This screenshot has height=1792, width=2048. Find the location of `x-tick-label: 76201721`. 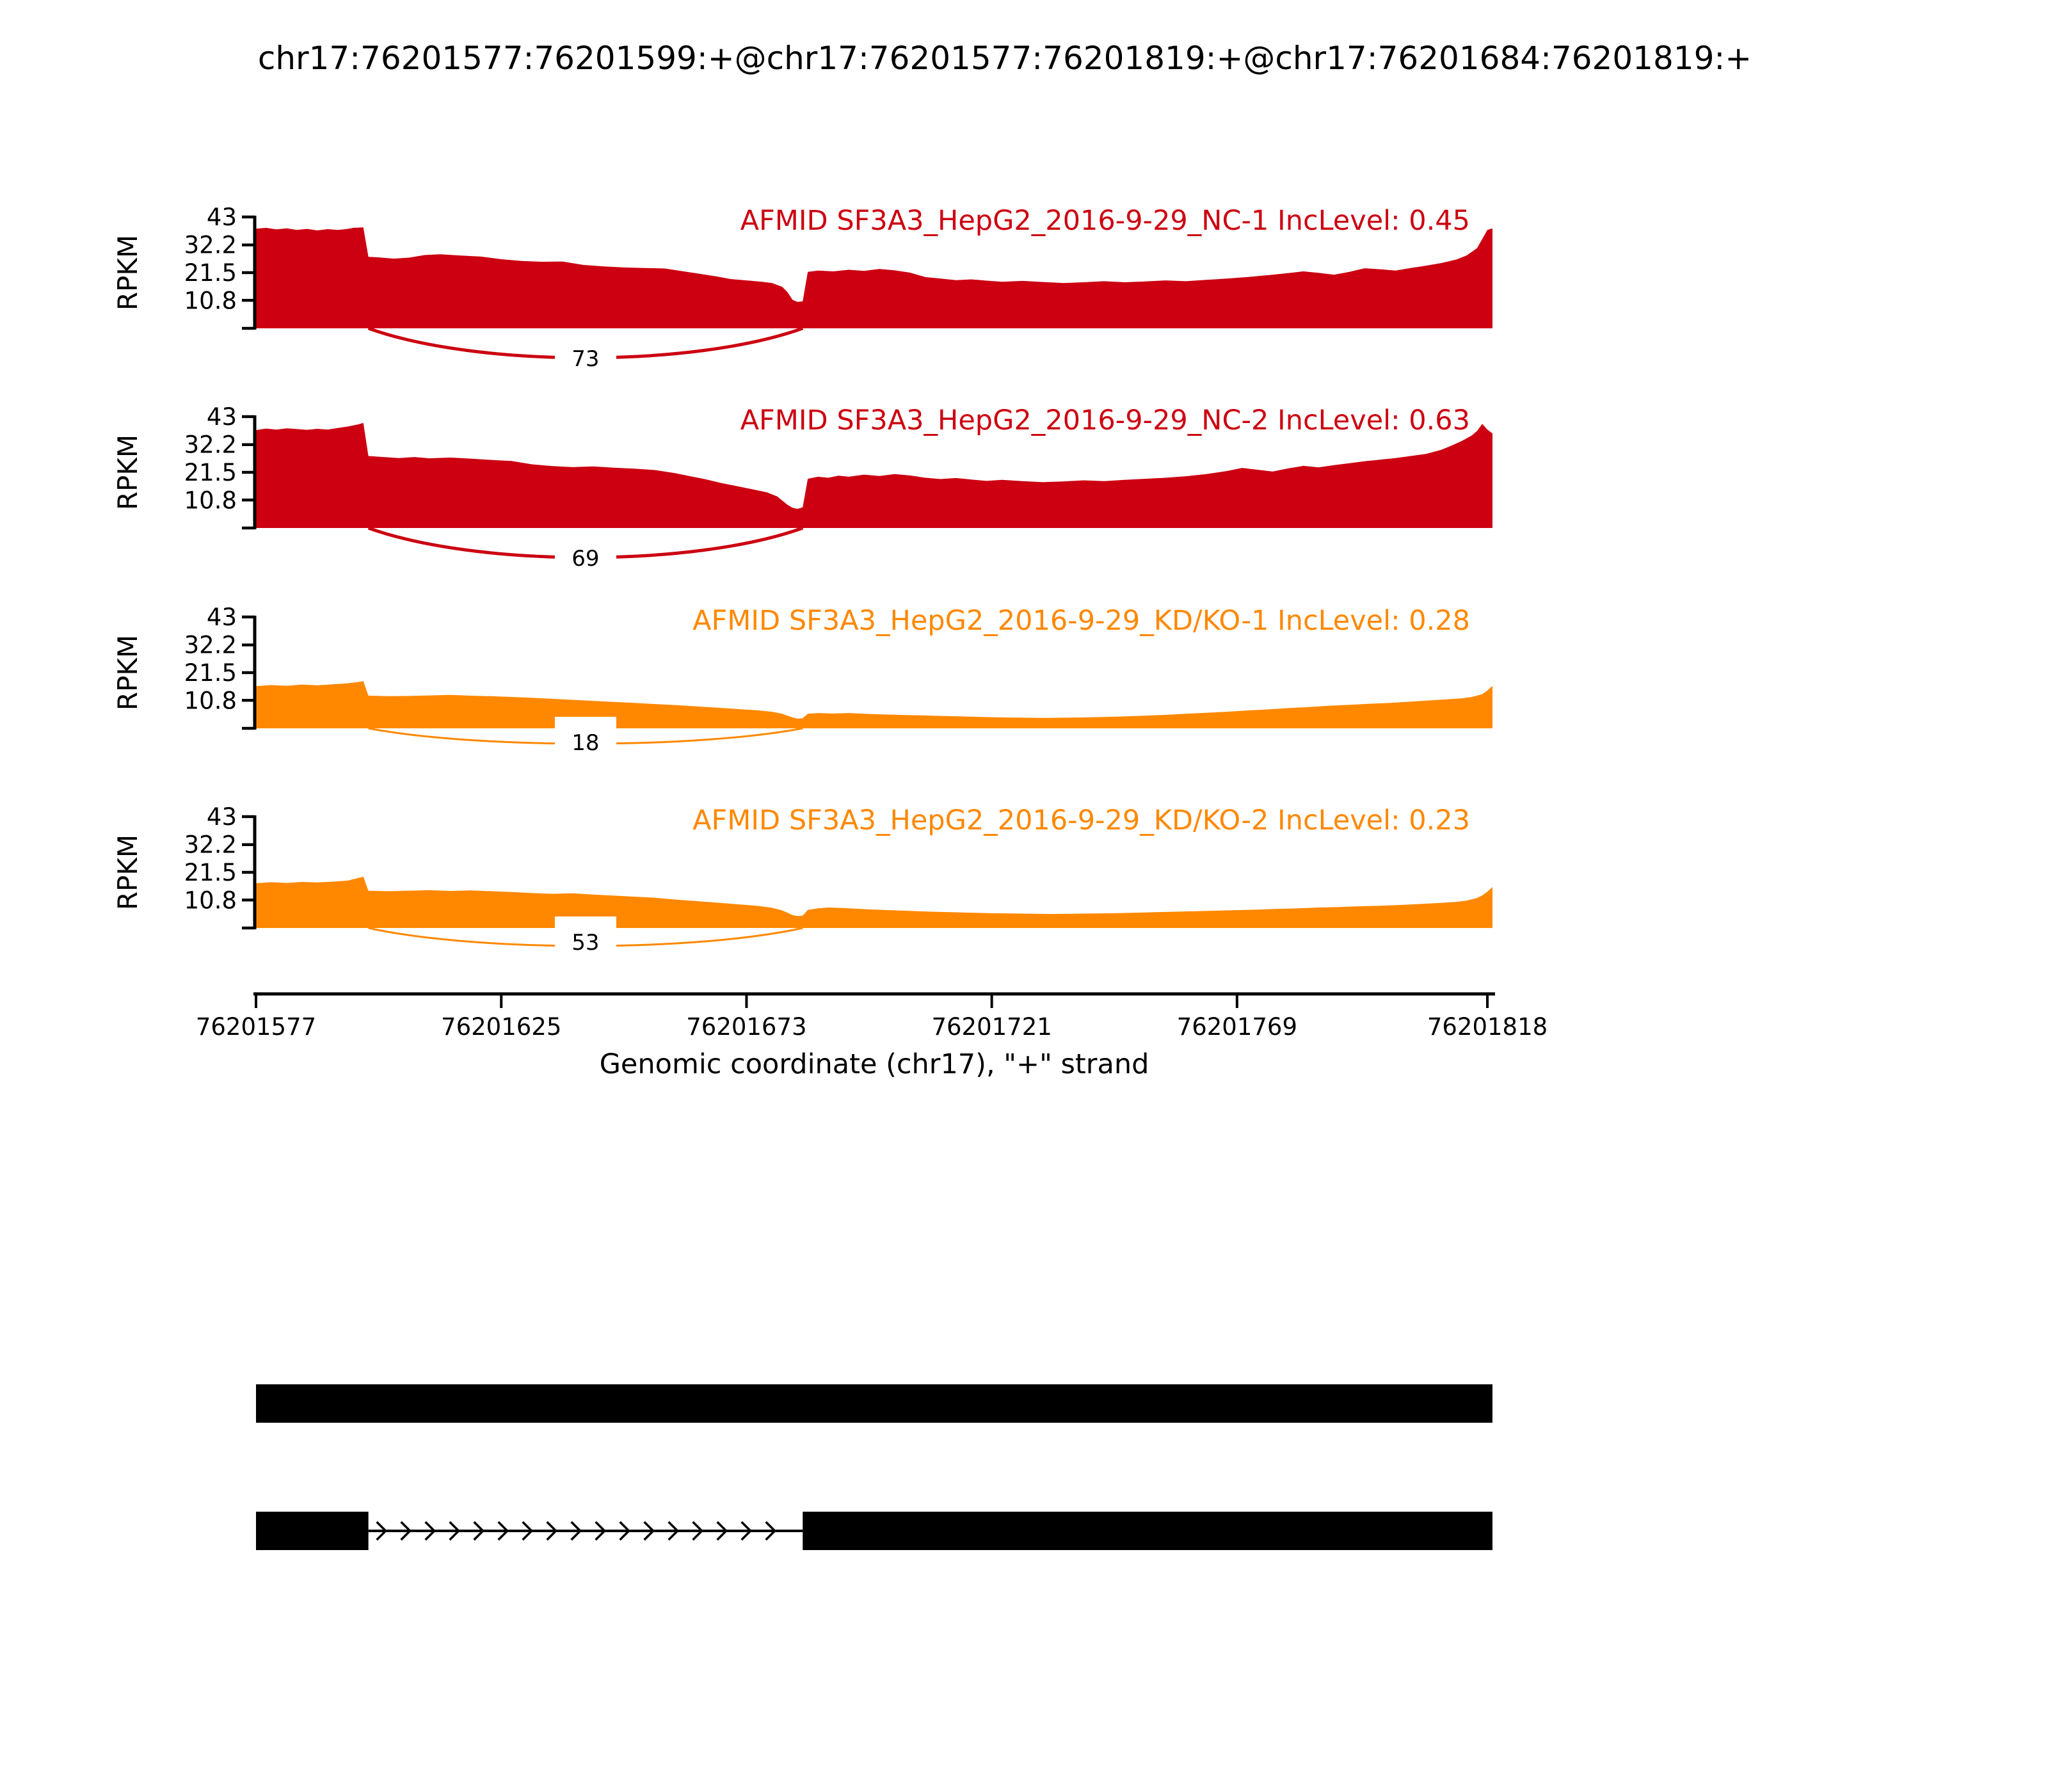

x-tick-label: 76201721 is located at coordinates (991, 1027).